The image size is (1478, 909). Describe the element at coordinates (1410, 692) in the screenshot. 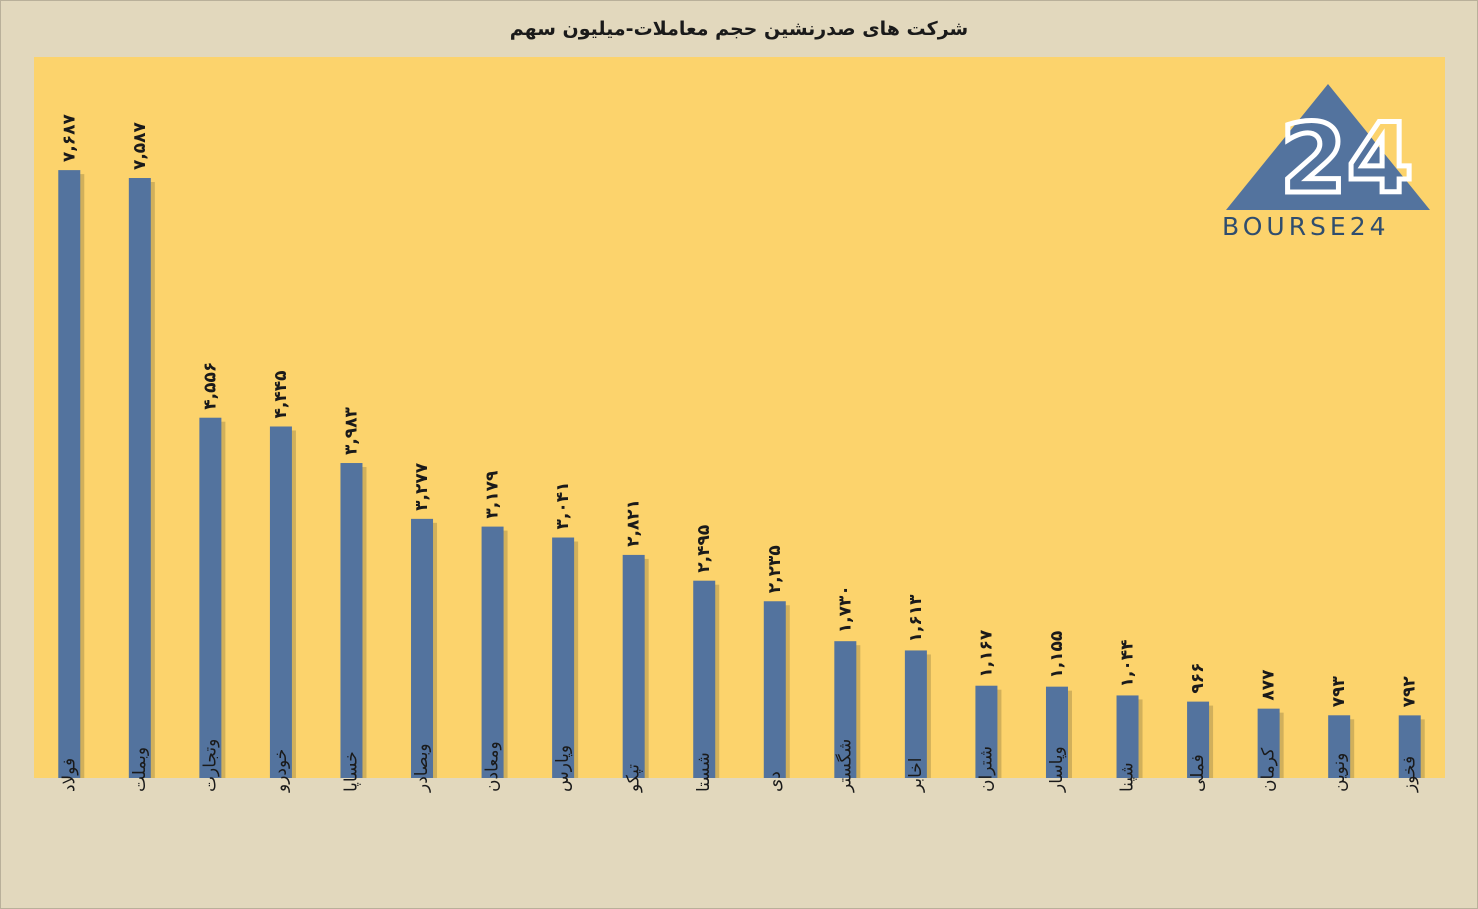

I see `value-label: ۷۹۲` at that location.